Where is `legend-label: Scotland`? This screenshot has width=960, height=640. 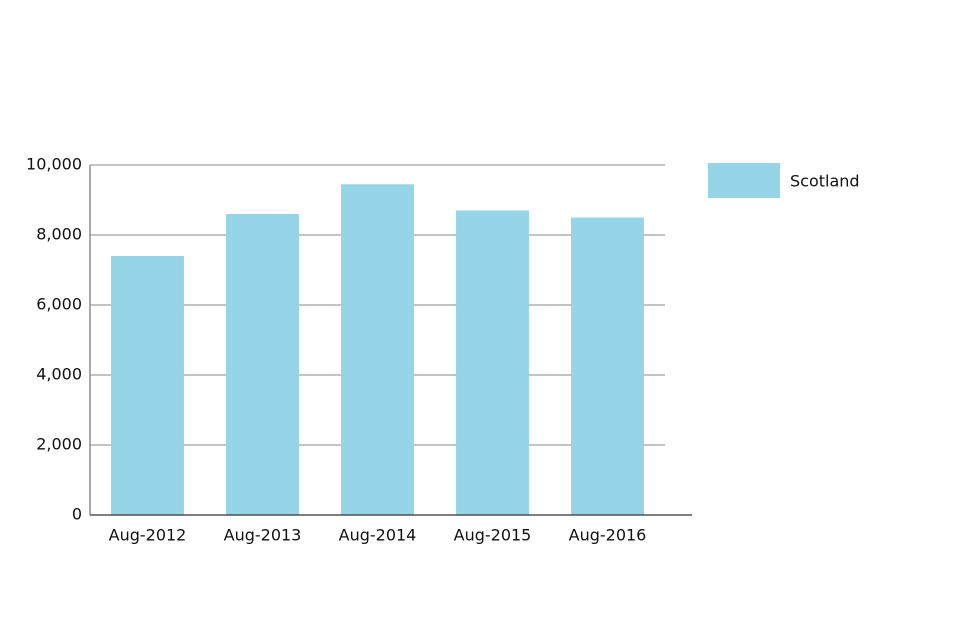
legend-label: Scotland is located at coordinates (825, 181).